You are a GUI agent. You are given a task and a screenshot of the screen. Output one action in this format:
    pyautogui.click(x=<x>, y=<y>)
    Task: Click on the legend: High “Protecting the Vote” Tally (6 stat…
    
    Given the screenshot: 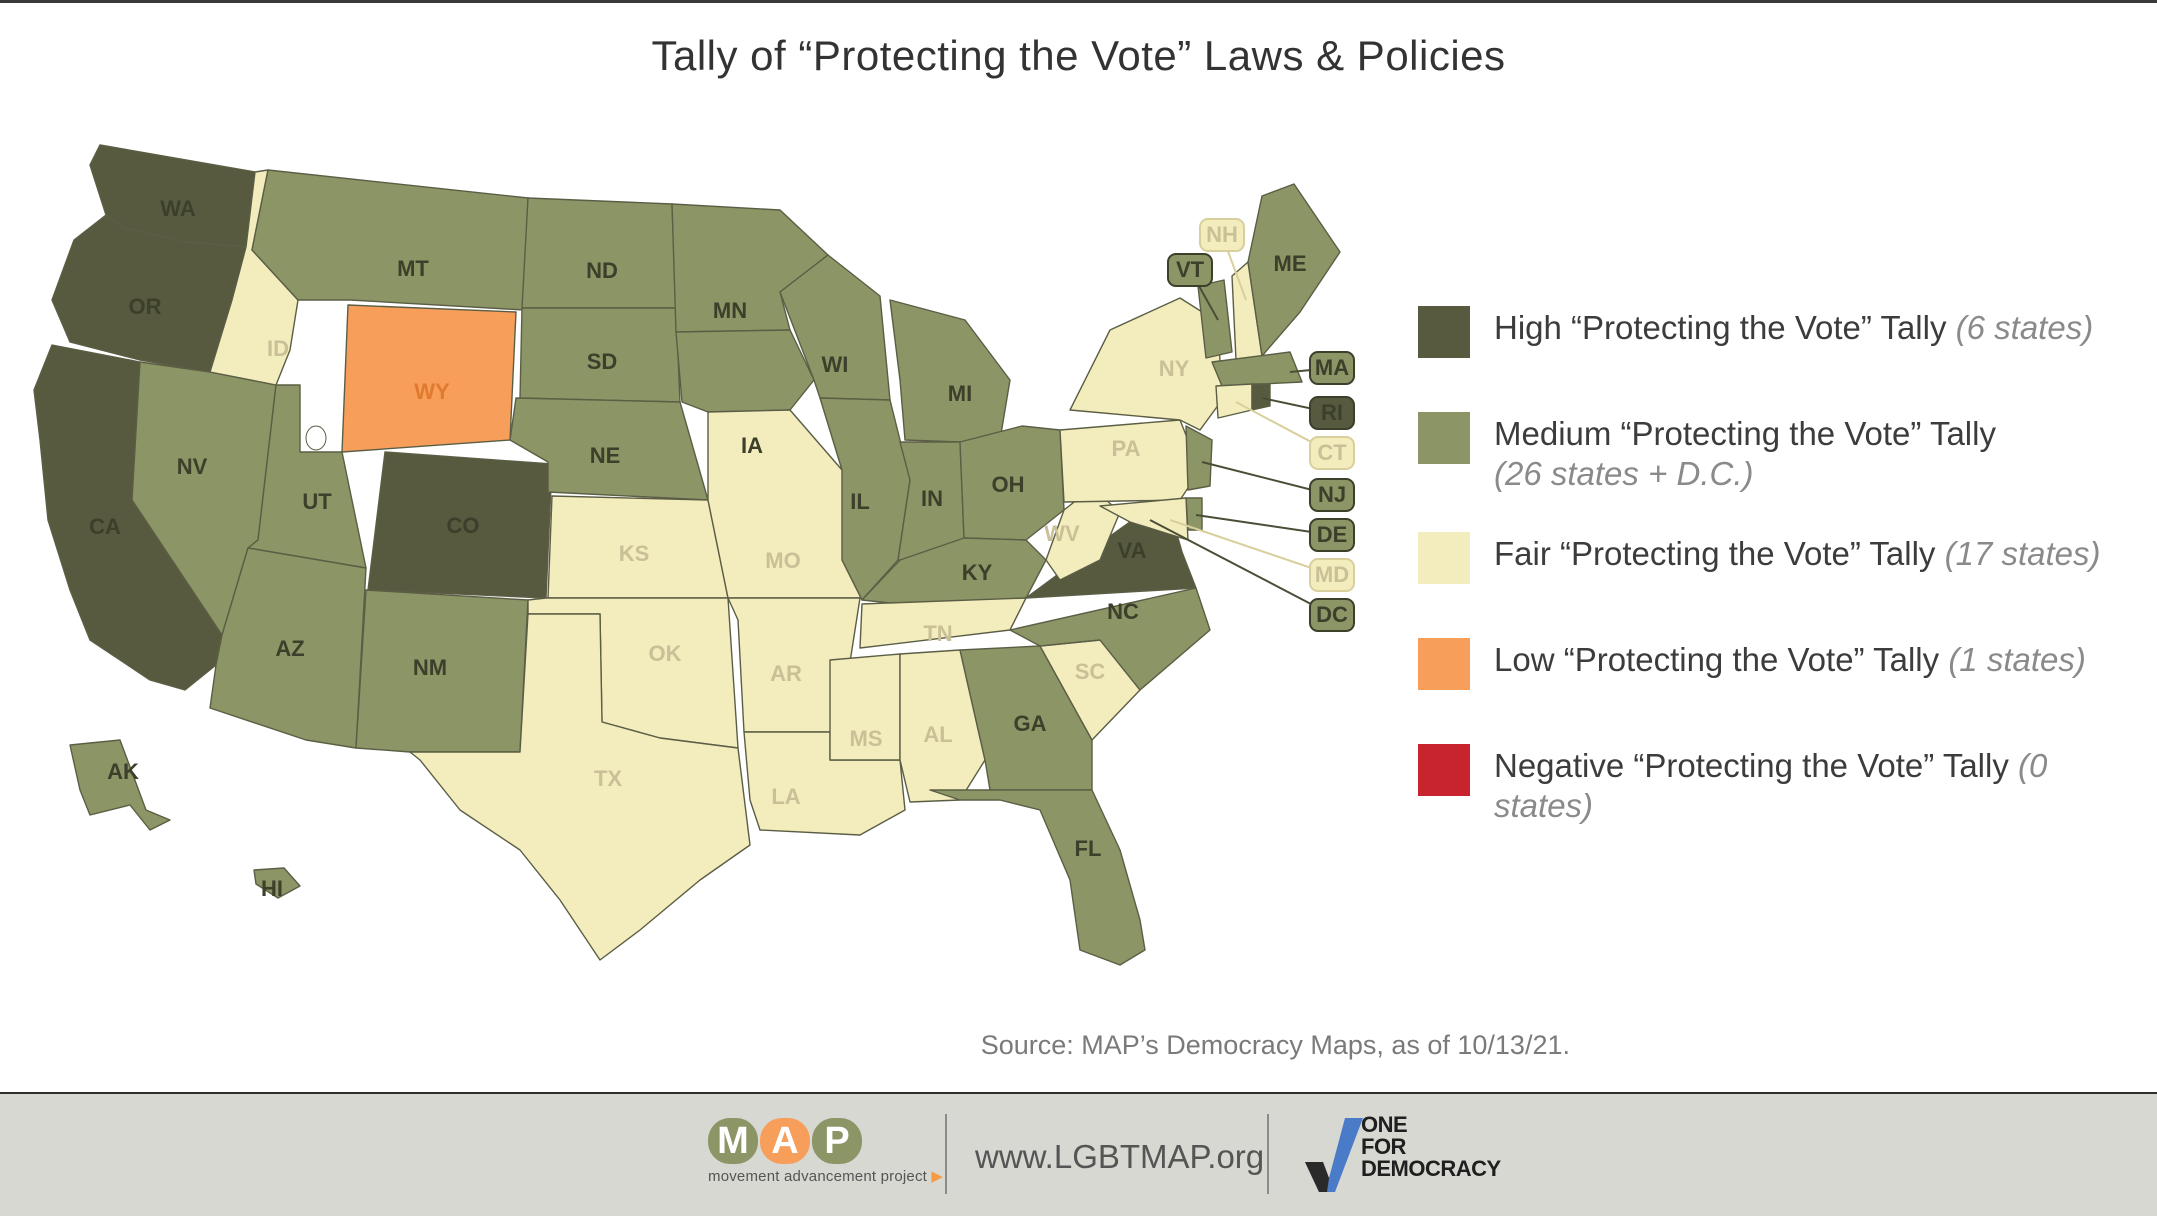 What is the action you would take?
    pyautogui.click(x=1778, y=572)
    